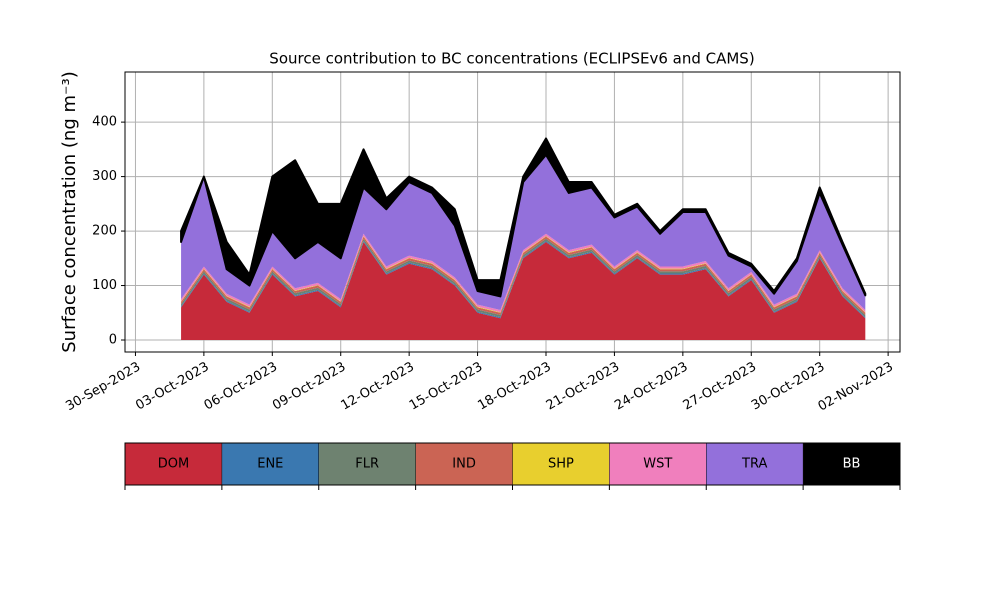  I want to click on y-tick-label: 400, so click(104, 122).